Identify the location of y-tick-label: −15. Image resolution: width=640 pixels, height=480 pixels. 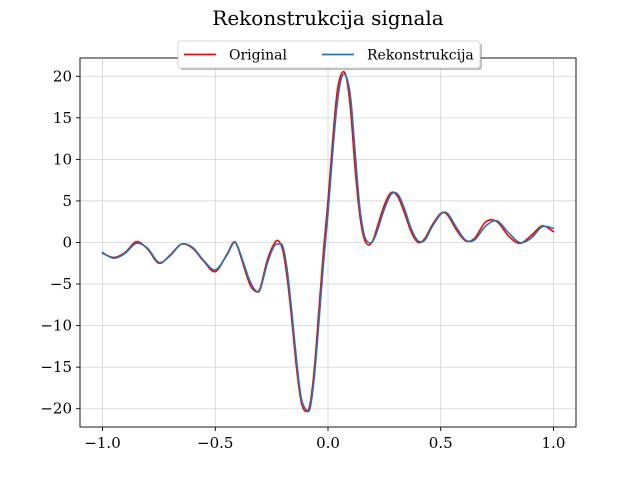
(56, 367).